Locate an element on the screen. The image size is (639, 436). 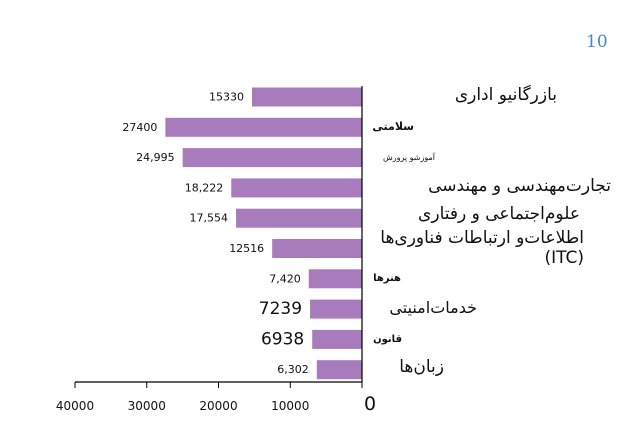
category-label-2: سلامتی is located at coordinates (393, 126).